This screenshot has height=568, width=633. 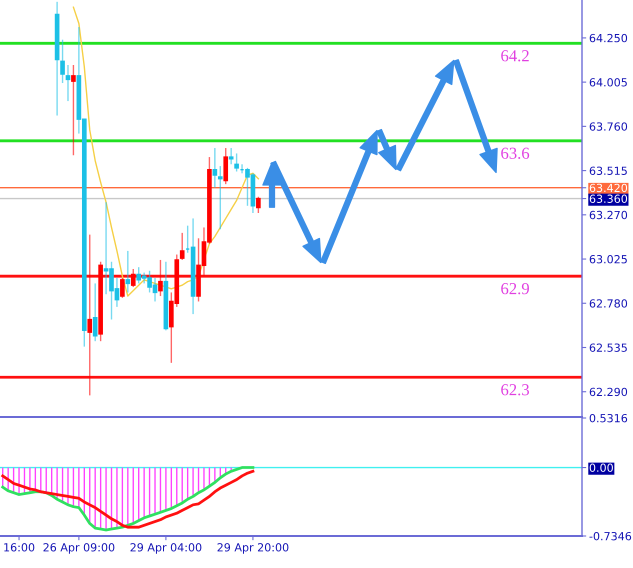 What do you see at coordinates (78, 548) in the screenshot?
I see `x-tick-label: 26 Apr 09:00` at bounding box center [78, 548].